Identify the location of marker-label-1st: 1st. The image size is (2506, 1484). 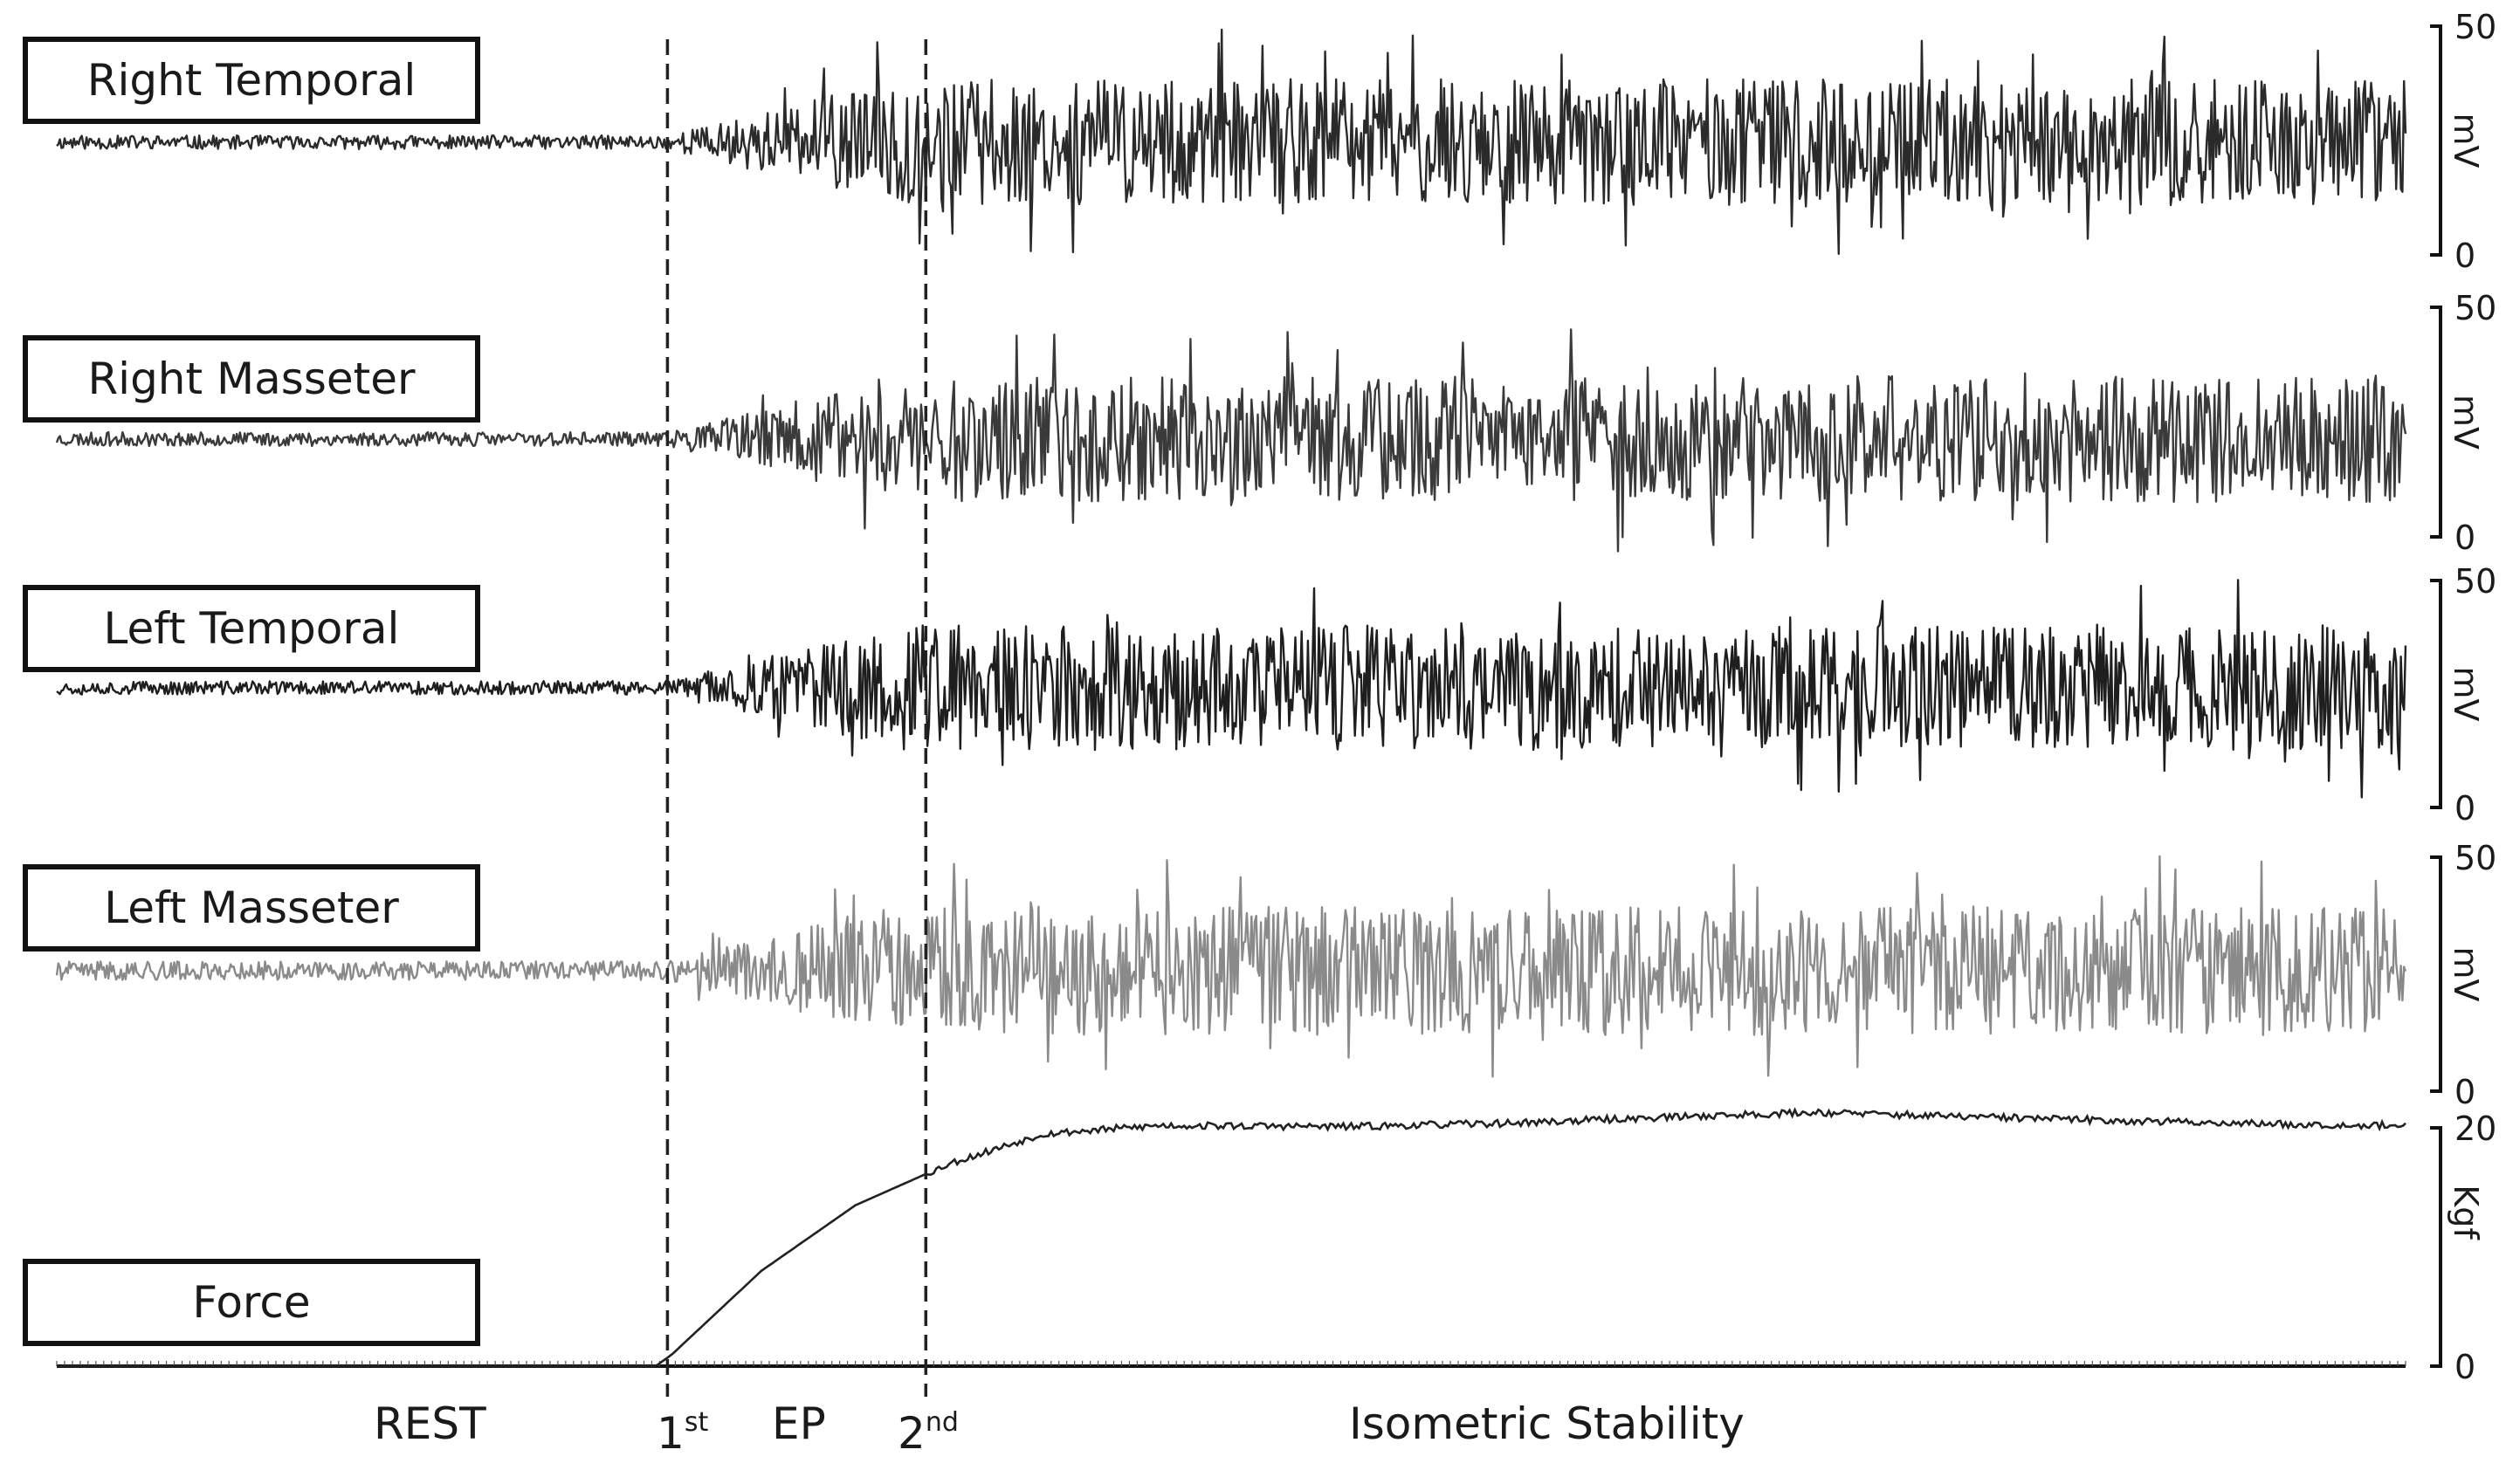
(683, 1433).